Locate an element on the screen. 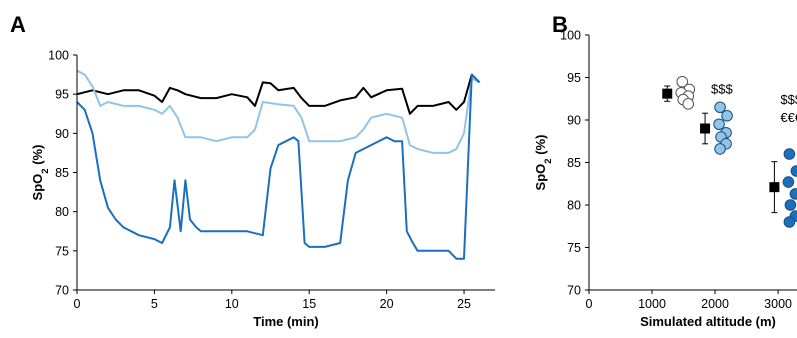 The height and width of the screenshot is (338, 797). panel-a-y-axis-title-tail: (%) is located at coordinates (37, 157).